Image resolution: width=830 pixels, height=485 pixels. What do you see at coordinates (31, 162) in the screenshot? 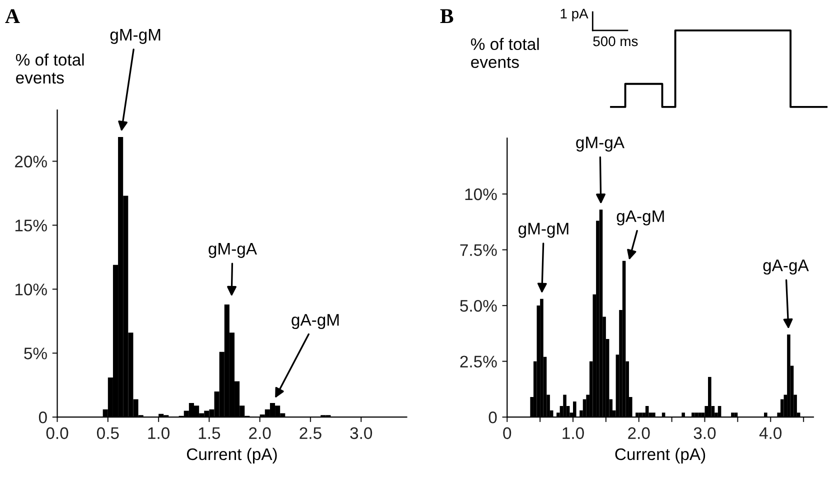
I see `y-tick-label: 20%` at bounding box center [31, 162].